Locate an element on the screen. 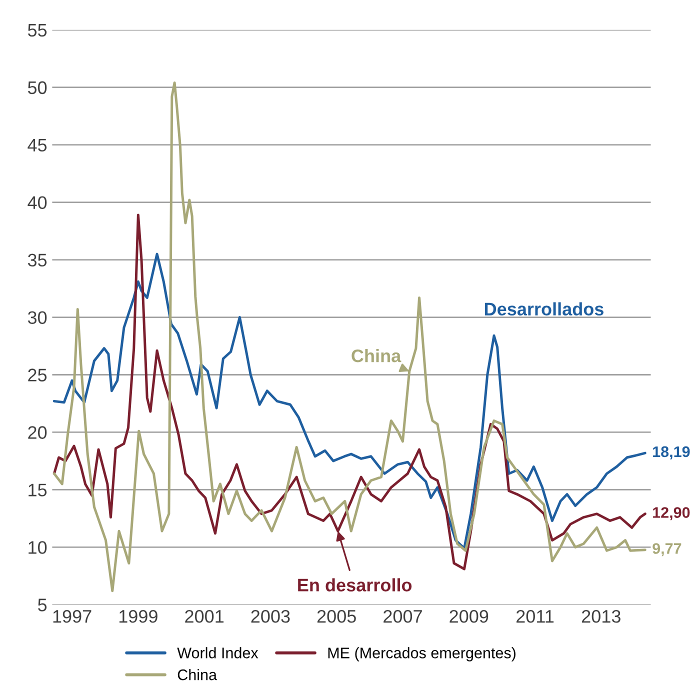 This screenshot has height=695, width=696. x-tick-label: 2011 is located at coordinates (535, 616).